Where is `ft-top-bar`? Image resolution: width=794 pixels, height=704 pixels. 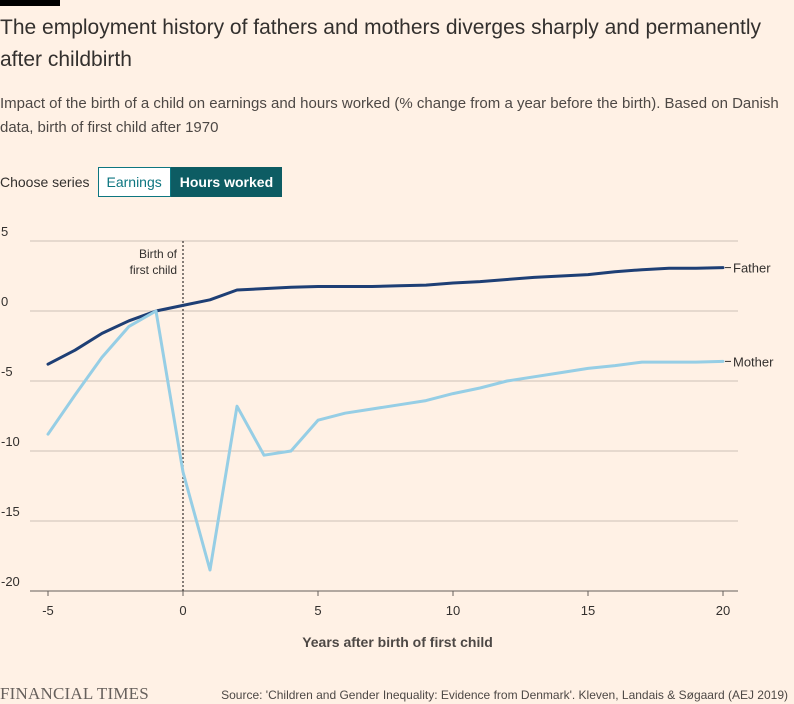
ft-top-bar is located at coordinates (30, 3).